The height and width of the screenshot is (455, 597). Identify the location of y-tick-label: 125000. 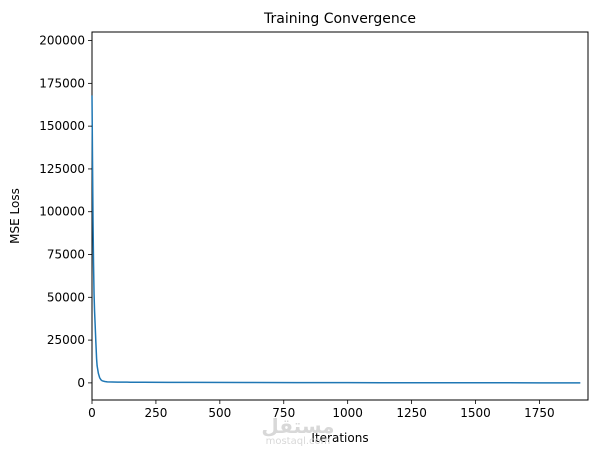
(62, 169).